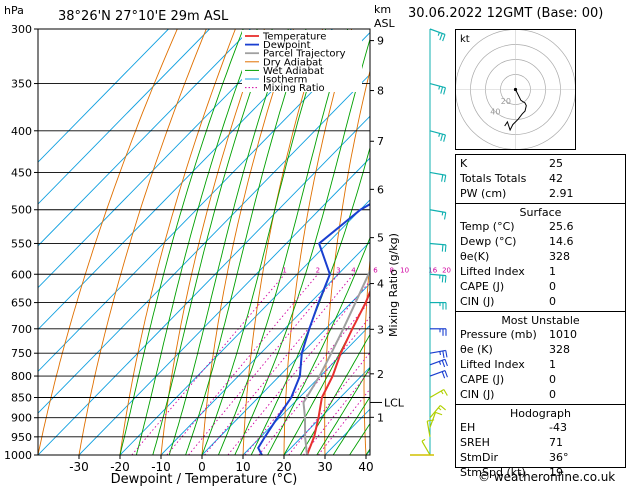 Image resolution: width=629 pixels, height=486 pixels. I want to click on surface-row: θe(K) 328, so click(540, 257).